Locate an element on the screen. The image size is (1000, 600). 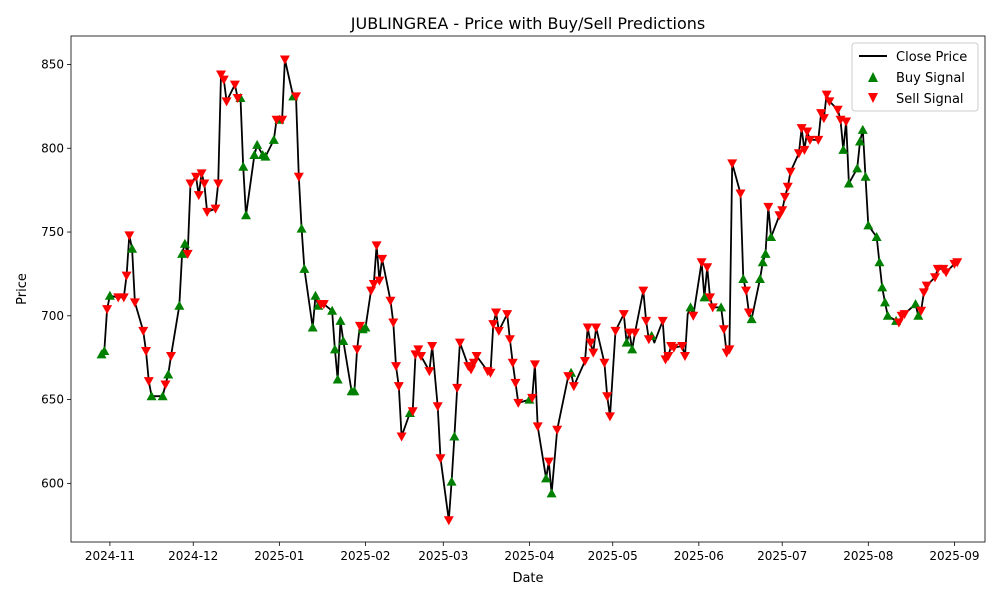
y-tick-label: 750 is located at coordinates (52, 232).